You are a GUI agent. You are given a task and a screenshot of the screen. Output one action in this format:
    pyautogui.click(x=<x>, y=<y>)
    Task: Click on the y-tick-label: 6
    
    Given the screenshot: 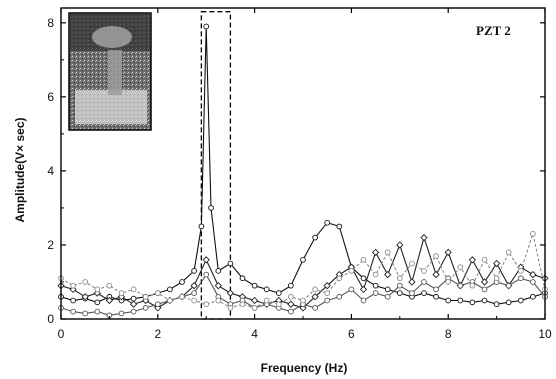 What is the action you would take?
    pyautogui.click(x=50, y=97)
    